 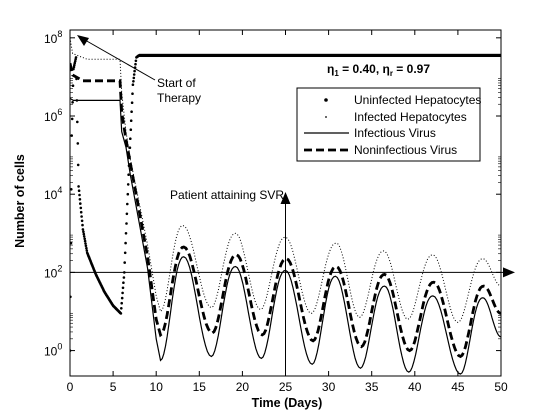 What do you see at coordinates (501, 387) in the screenshot?
I see `x-tick-label: 50` at bounding box center [501, 387].